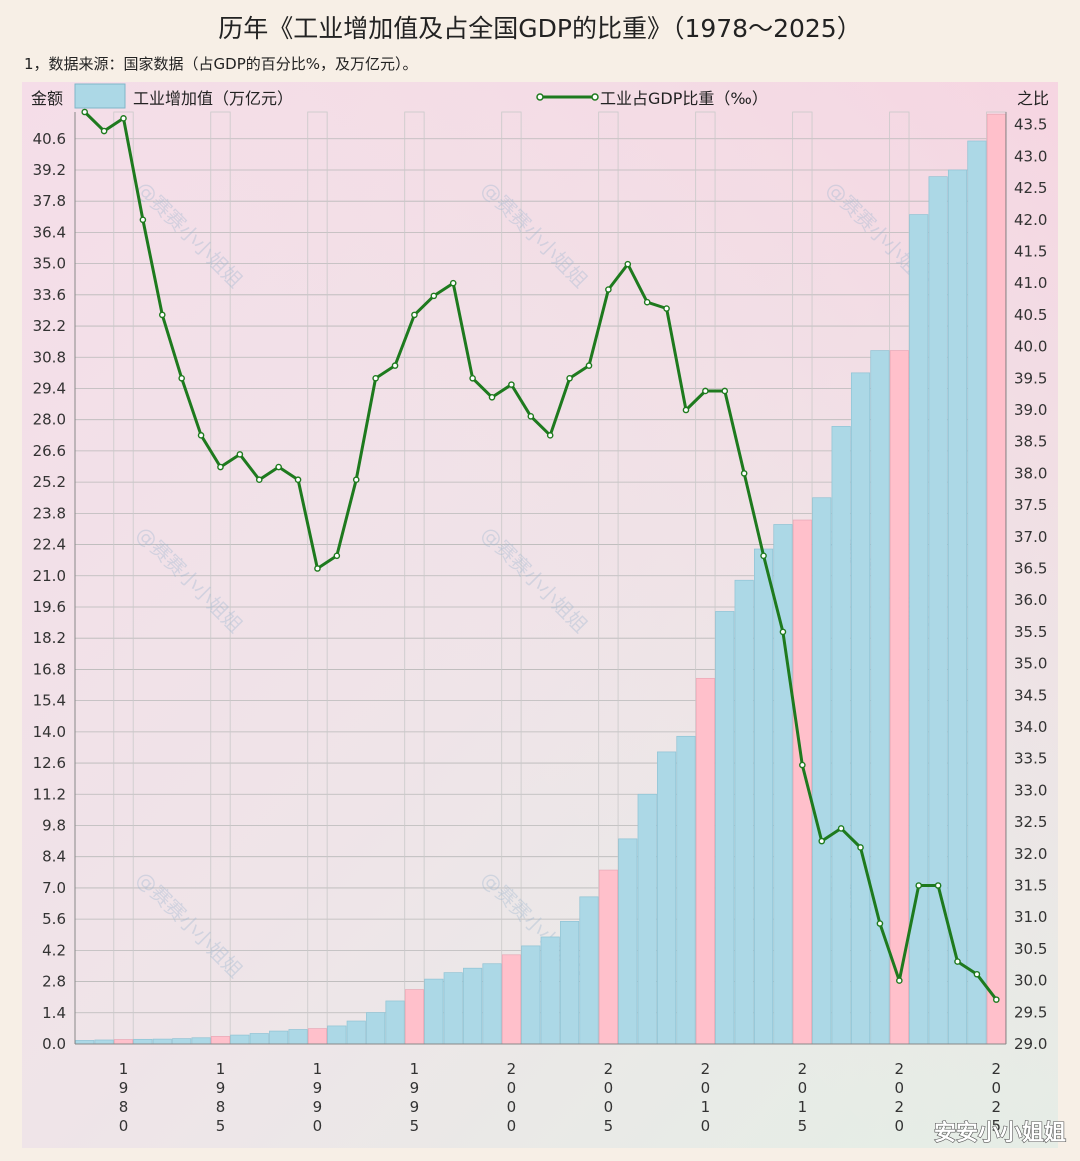  I want to click on ratio-point-1999, so click(492, 397).